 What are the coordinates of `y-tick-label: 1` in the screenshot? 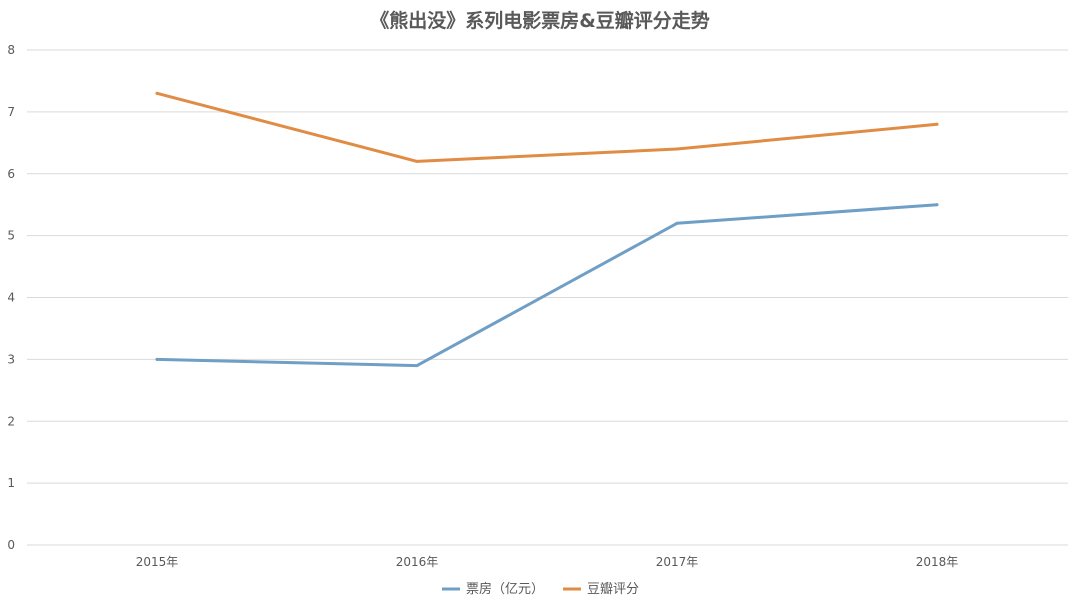 It's located at (11, 483).